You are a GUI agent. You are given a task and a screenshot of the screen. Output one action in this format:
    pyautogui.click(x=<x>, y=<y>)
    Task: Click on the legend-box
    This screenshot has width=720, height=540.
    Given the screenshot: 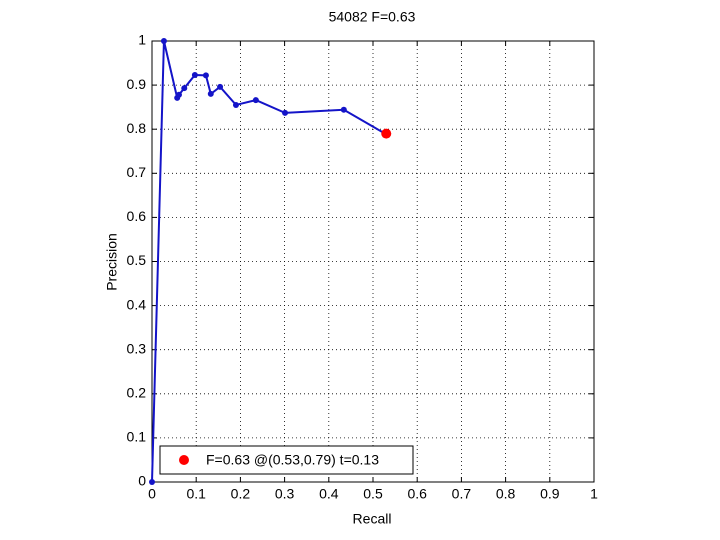 What is the action you would take?
    pyautogui.click(x=286, y=460)
    